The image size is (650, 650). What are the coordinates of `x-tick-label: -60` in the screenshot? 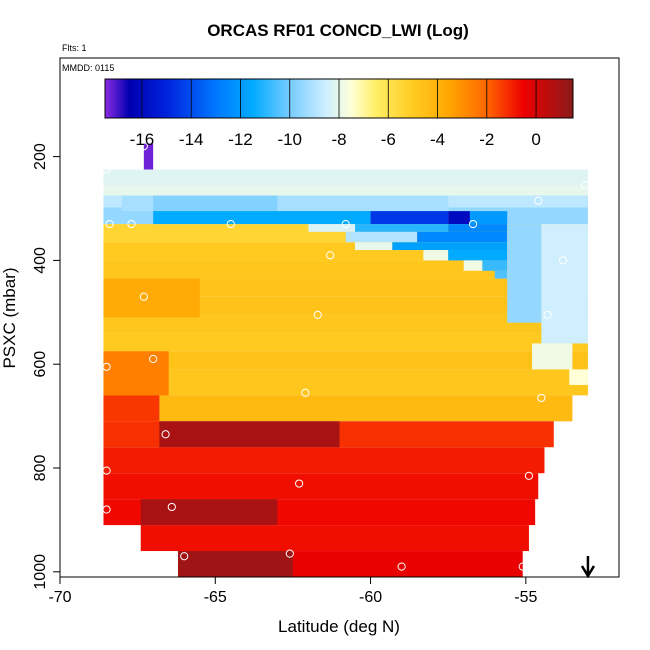 It's located at (370, 597).